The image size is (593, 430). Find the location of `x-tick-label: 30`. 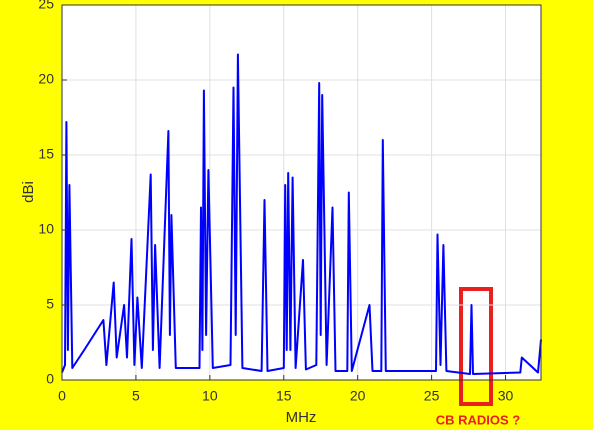

x-tick-label: 30 is located at coordinates (506, 396).